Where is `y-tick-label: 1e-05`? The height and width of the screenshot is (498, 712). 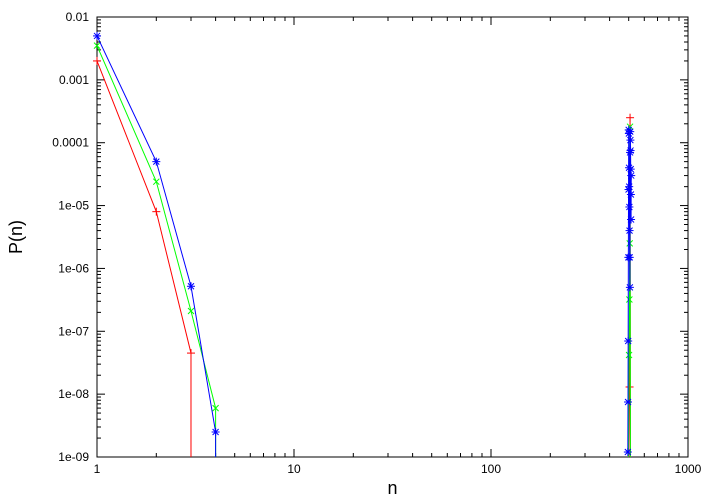
y-tick-label: 1e-05 is located at coordinates (73, 206).